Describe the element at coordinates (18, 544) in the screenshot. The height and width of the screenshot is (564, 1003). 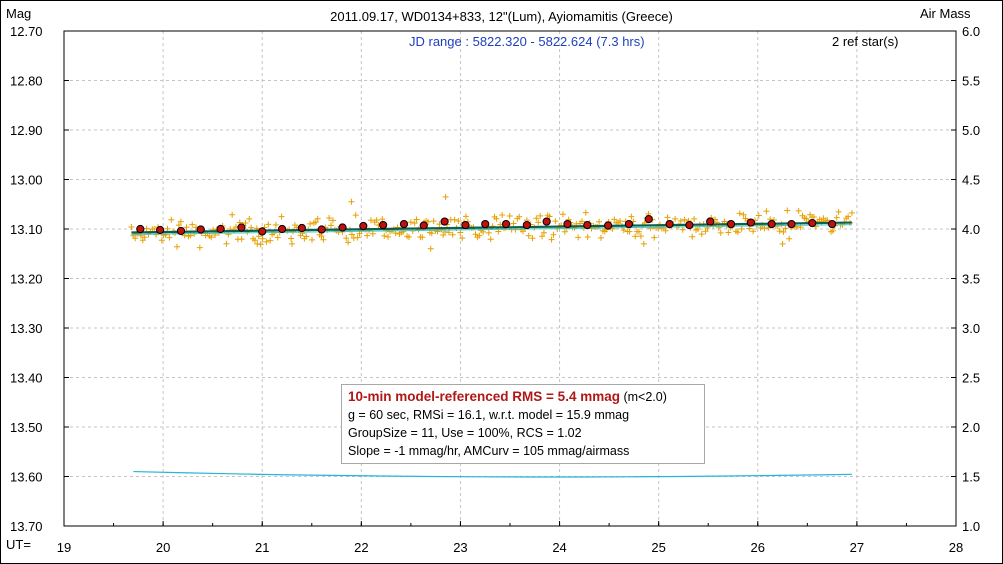
I see `x-axis-label: UT=` at that location.